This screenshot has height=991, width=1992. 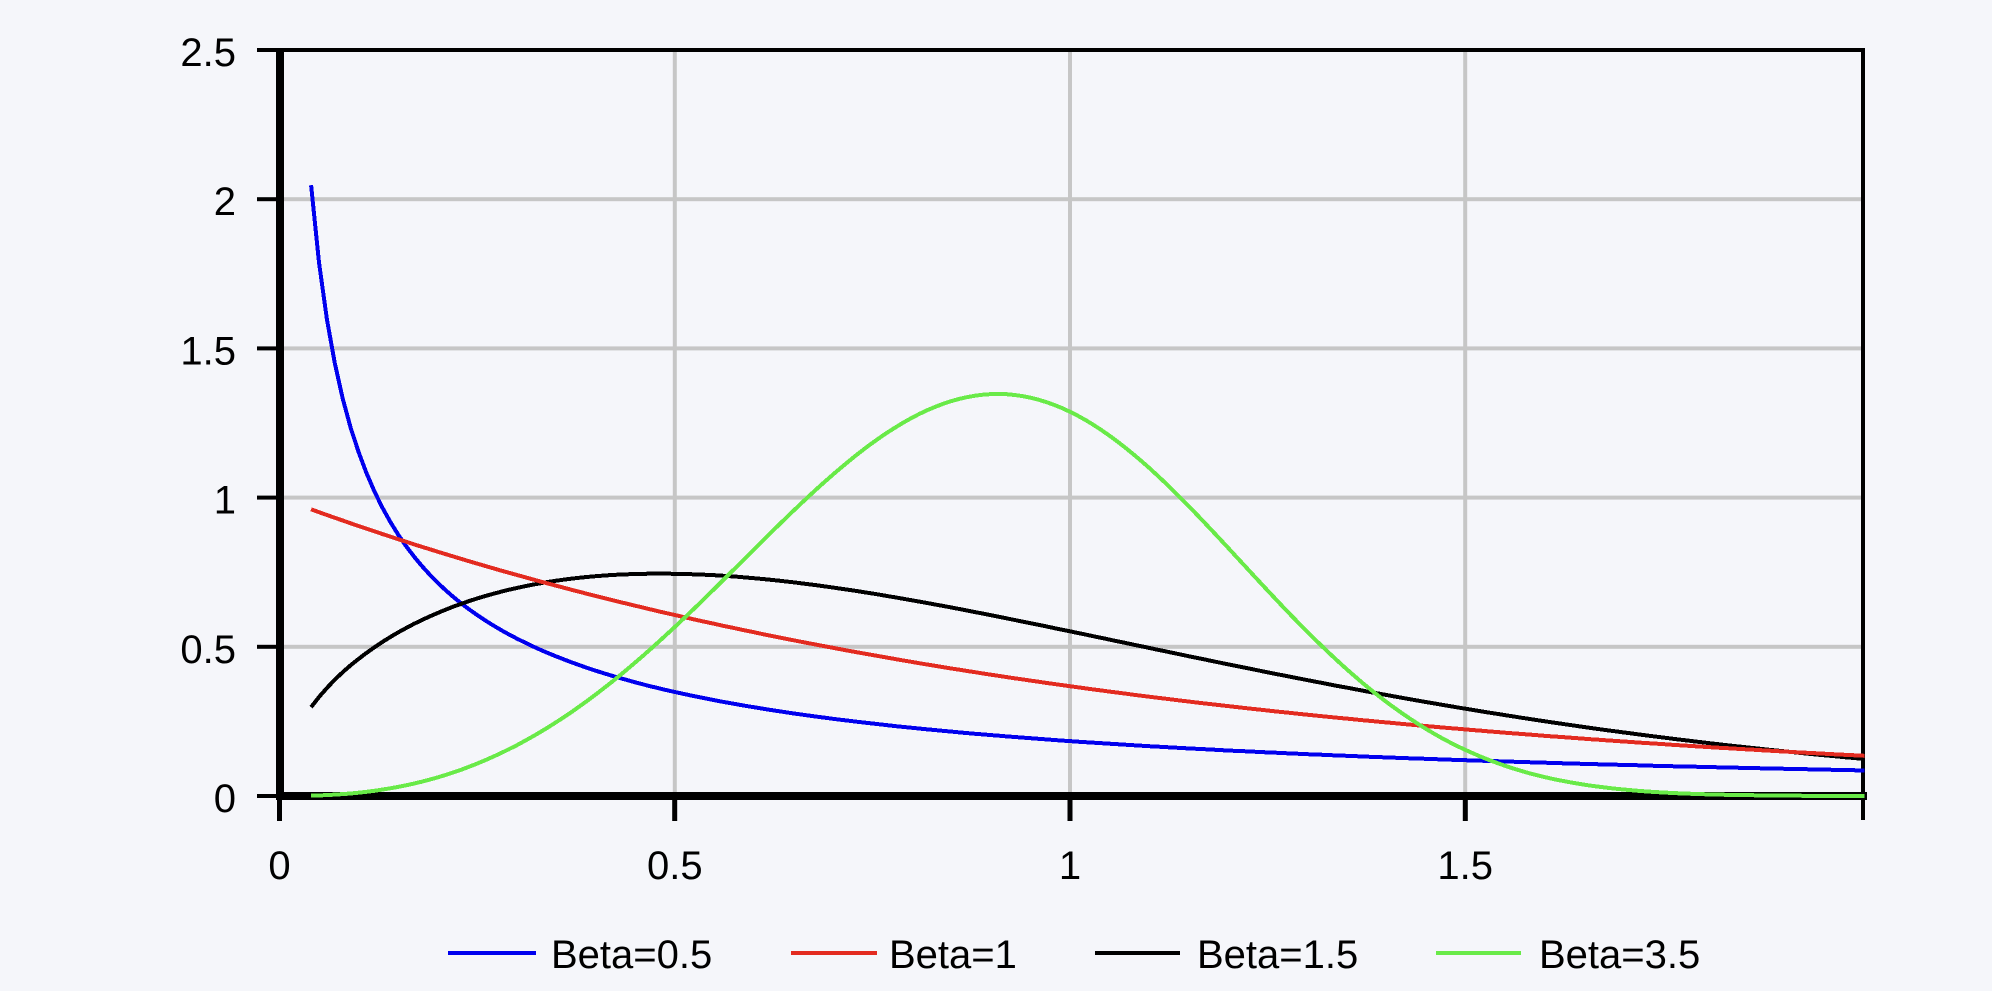 I want to click on svg-text: 2, so click(x=225, y=202).